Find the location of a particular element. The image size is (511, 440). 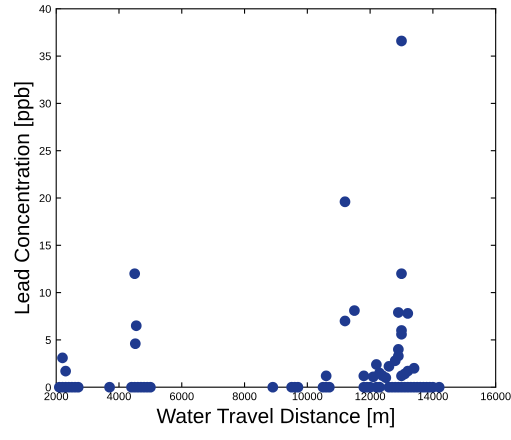

y-tick-label: 5 is located at coordinates (48, 340).